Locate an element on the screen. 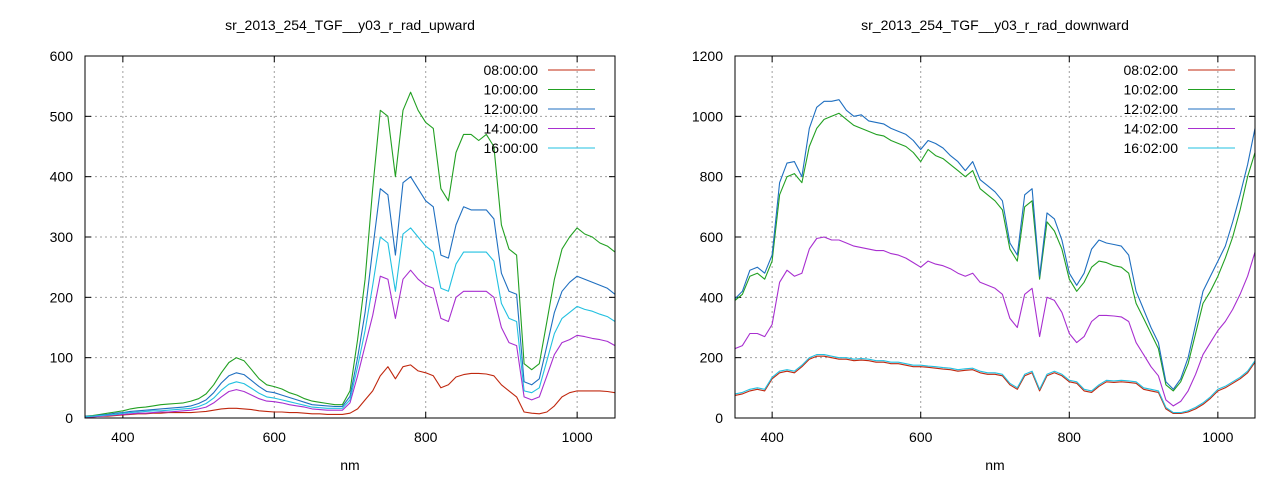 The image size is (1280, 480). series-line-08:00:00 is located at coordinates (350, 391).